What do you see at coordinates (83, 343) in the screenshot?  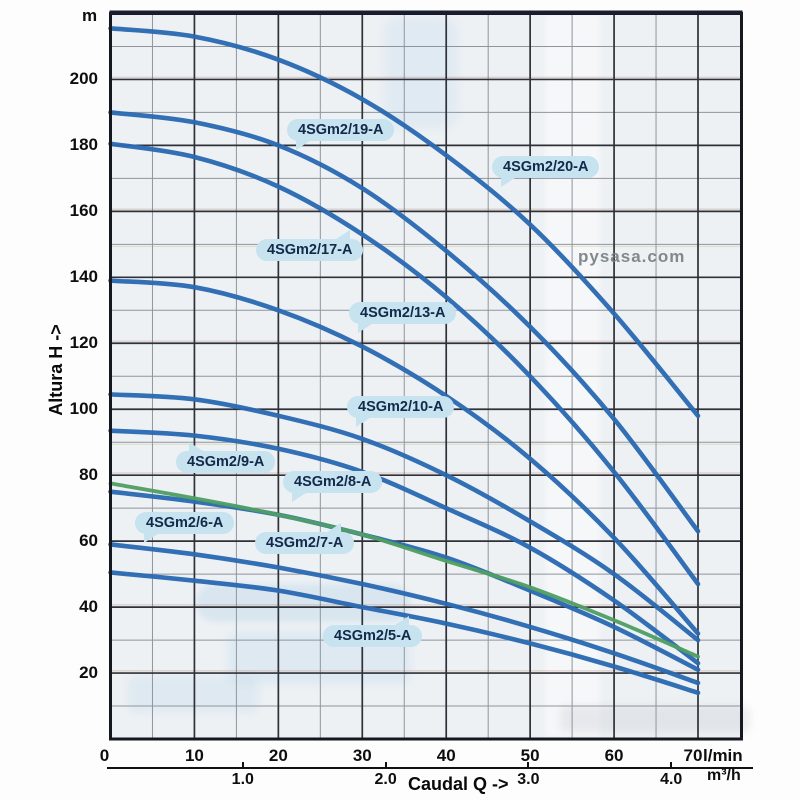 I see `y-tick-label: 120` at bounding box center [83, 343].